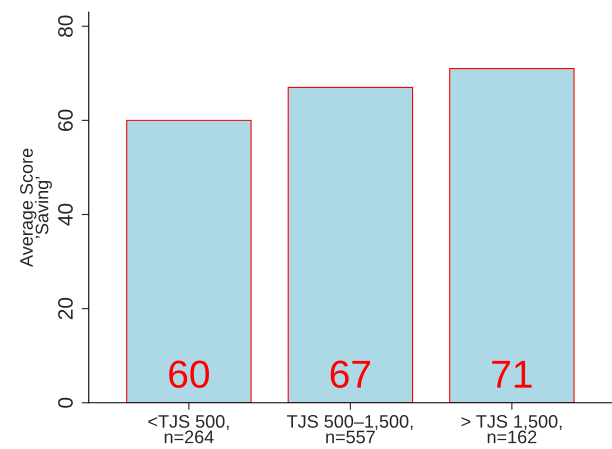  Describe the element at coordinates (189, 374) in the screenshot. I see `data-label: 60` at that location.